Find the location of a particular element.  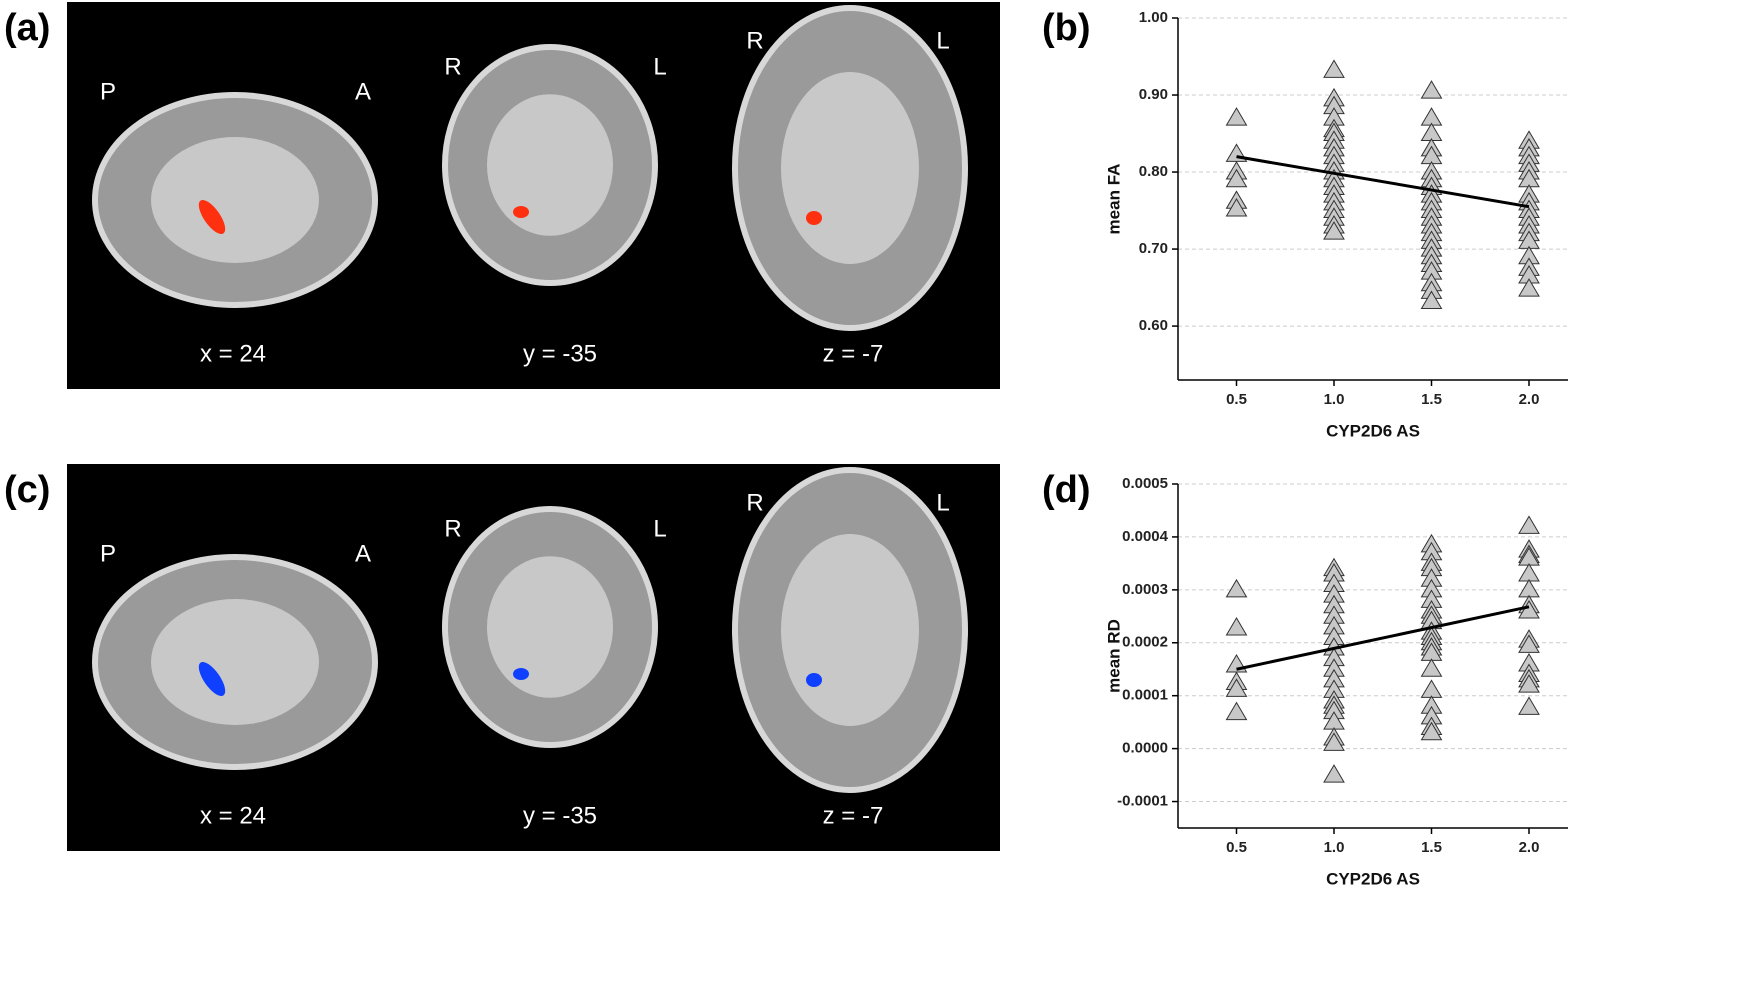

y-tick-label: 0.0000 is located at coordinates (1145, 748).